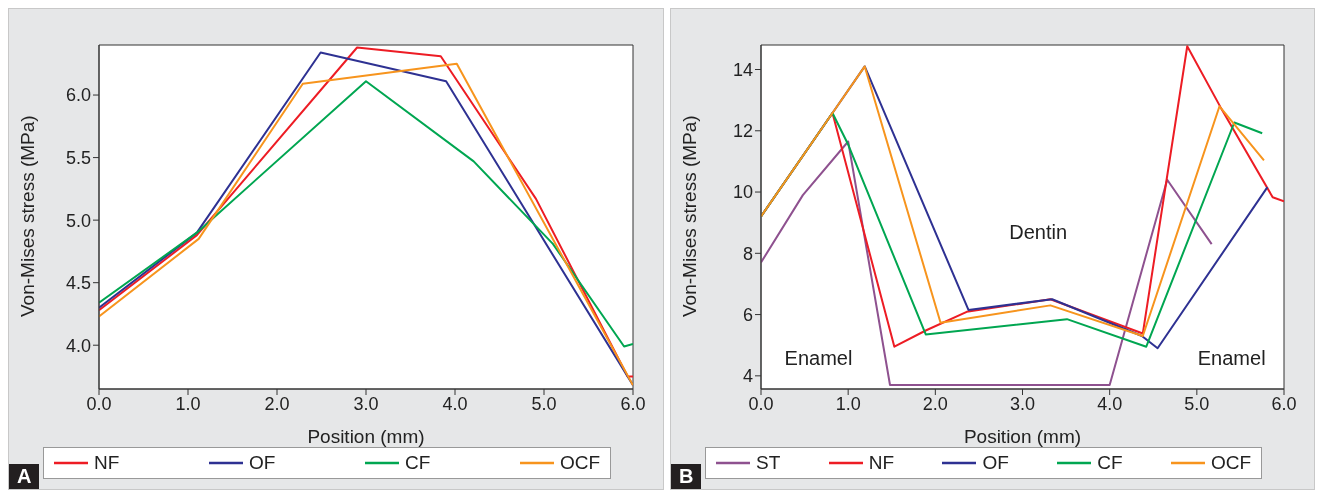  I want to click on y-tick-label: 10, so click(742, 192).